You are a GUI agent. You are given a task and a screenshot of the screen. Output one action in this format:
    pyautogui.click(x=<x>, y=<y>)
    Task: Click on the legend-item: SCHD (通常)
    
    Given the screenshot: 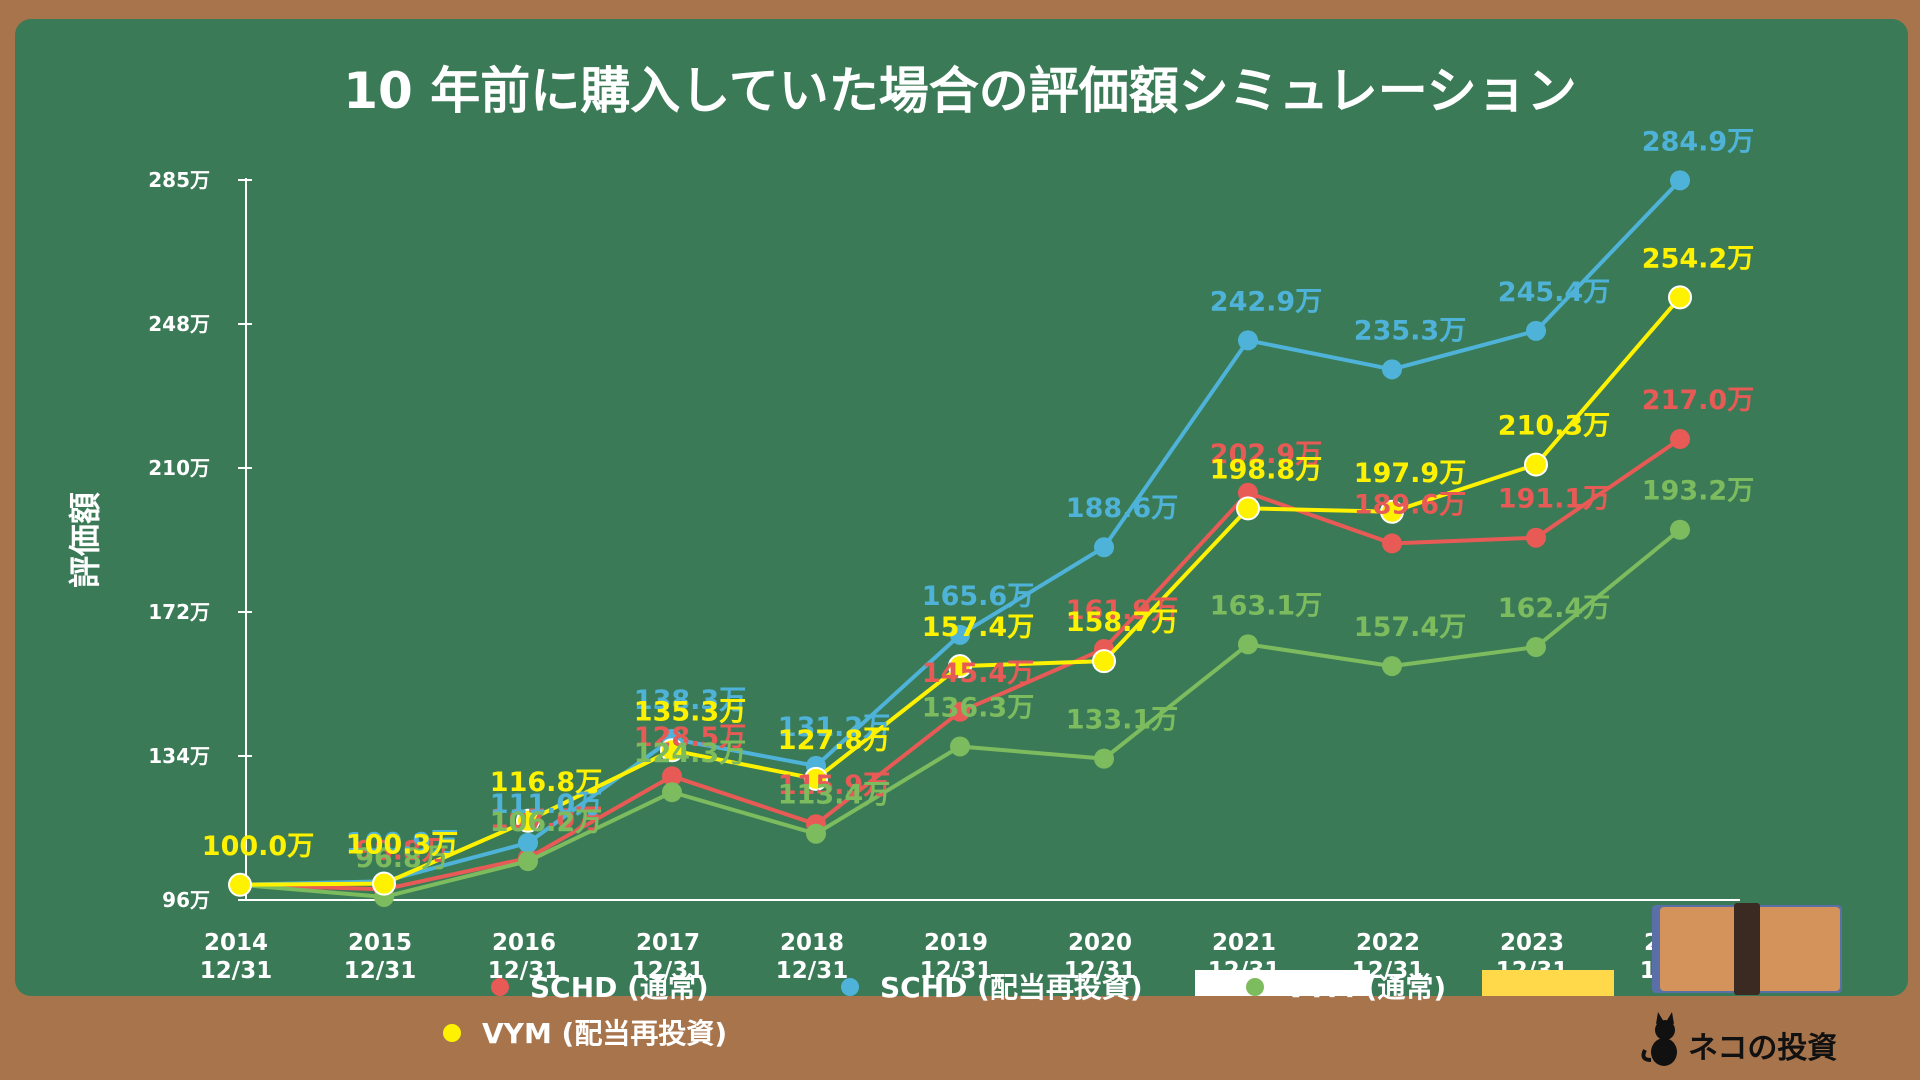 What is the action you would take?
    pyautogui.click(x=600, y=987)
    